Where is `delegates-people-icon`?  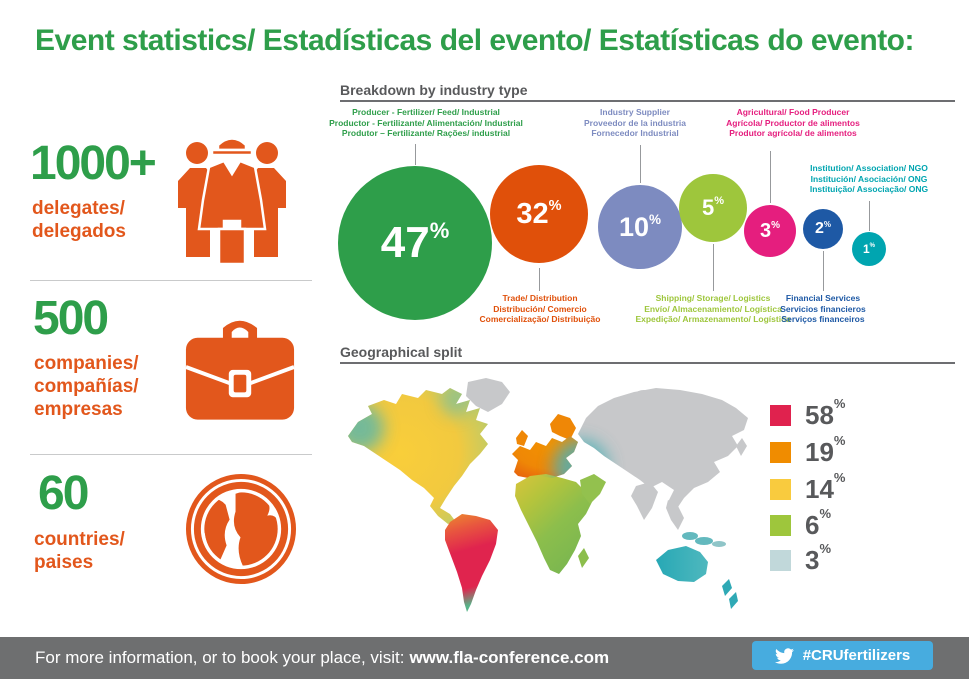 delegates-people-icon is located at coordinates (232, 202).